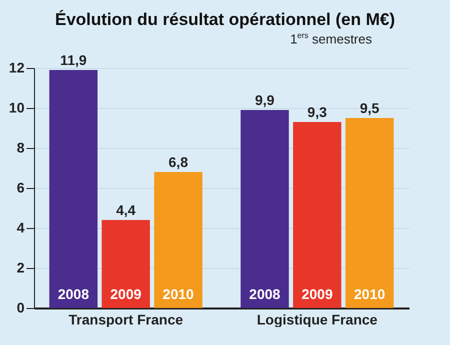  I want to click on y-tick-label: 12, so click(16, 68).